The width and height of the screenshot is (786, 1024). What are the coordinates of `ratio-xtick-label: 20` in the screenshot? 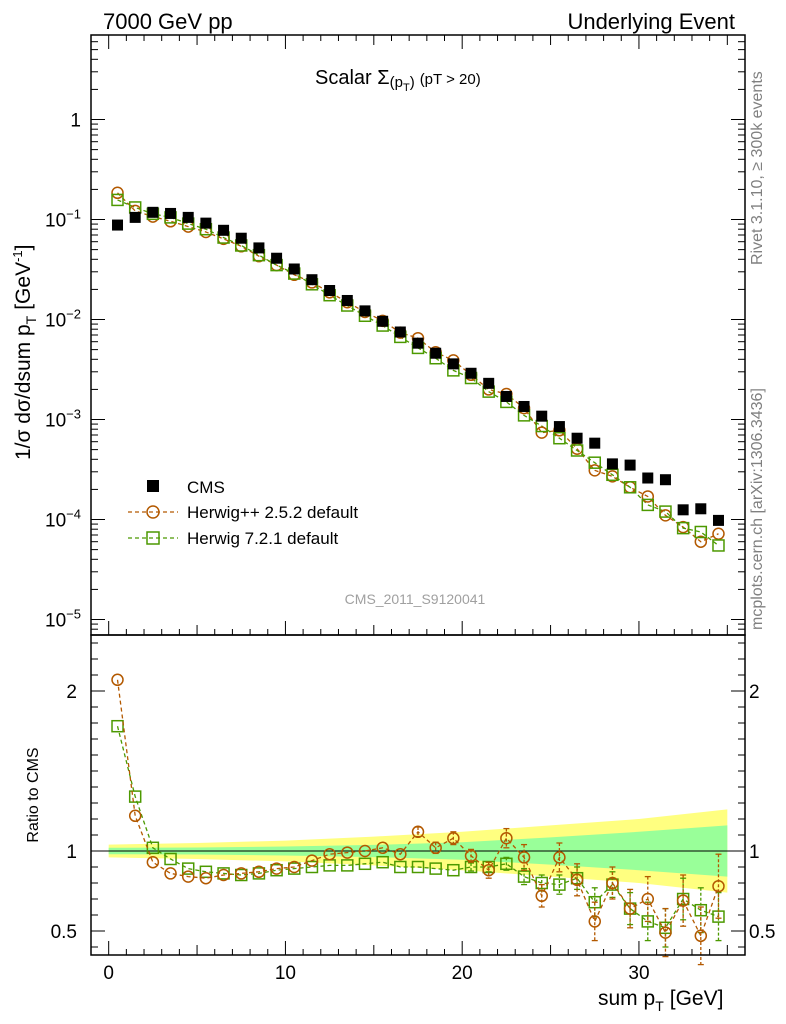 It's located at (462, 973).